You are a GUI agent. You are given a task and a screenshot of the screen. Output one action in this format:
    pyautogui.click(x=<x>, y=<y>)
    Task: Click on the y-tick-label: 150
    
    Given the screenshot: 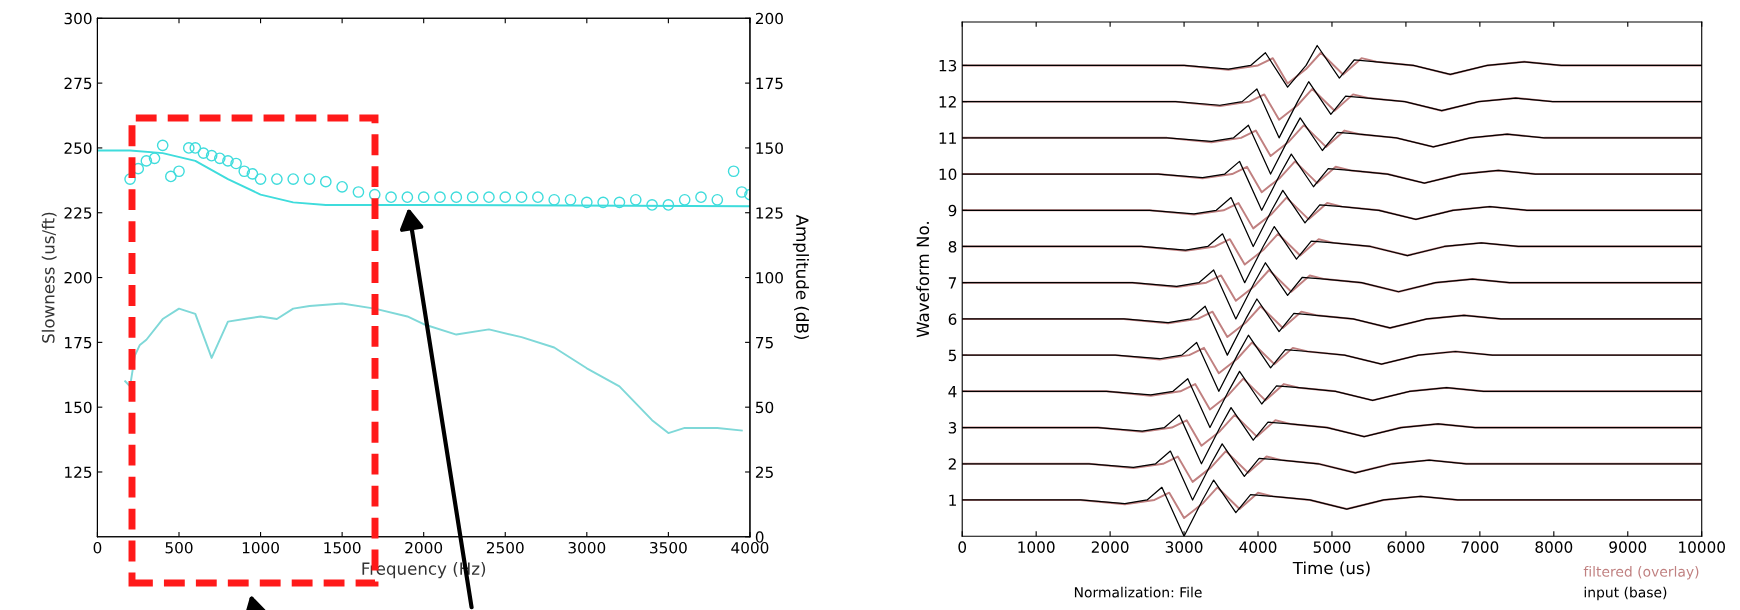 What is the action you would take?
    pyautogui.click(x=78, y=407)
    